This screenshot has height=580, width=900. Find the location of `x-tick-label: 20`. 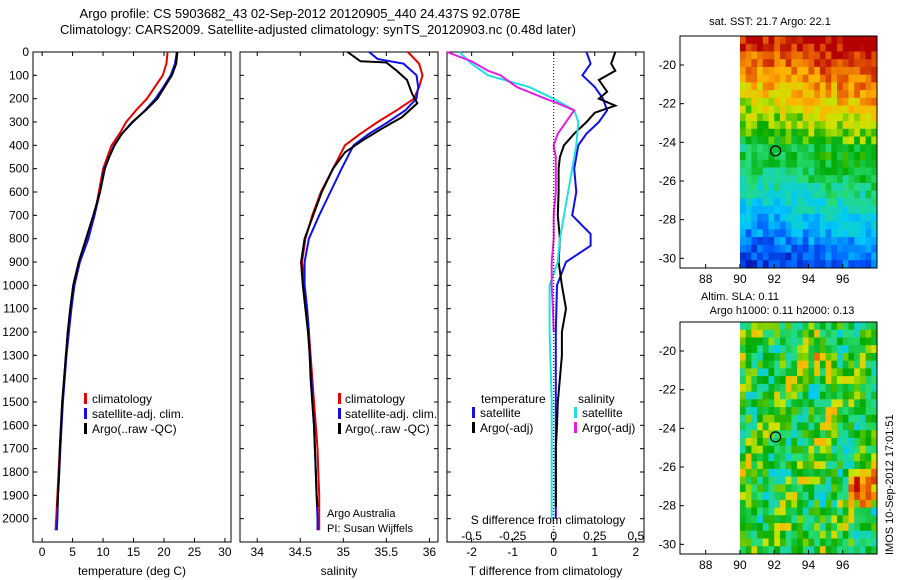

x-tick-label: 20 is located at coordinates (164, 552).